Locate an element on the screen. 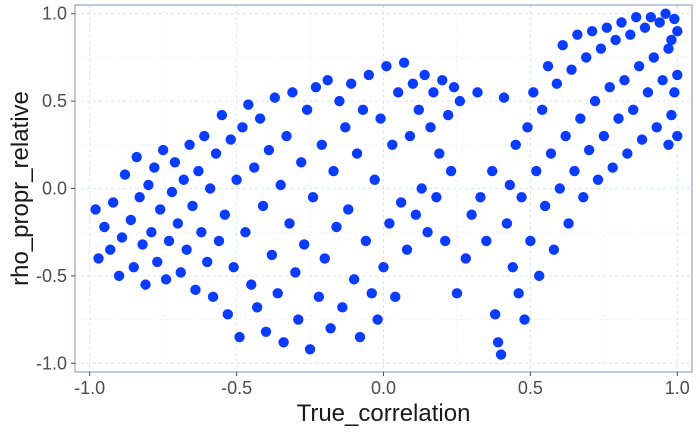 The height and width of the screenshot is (432, 700). y-tick-label: 0.5 is located at coordinates (54, 101).